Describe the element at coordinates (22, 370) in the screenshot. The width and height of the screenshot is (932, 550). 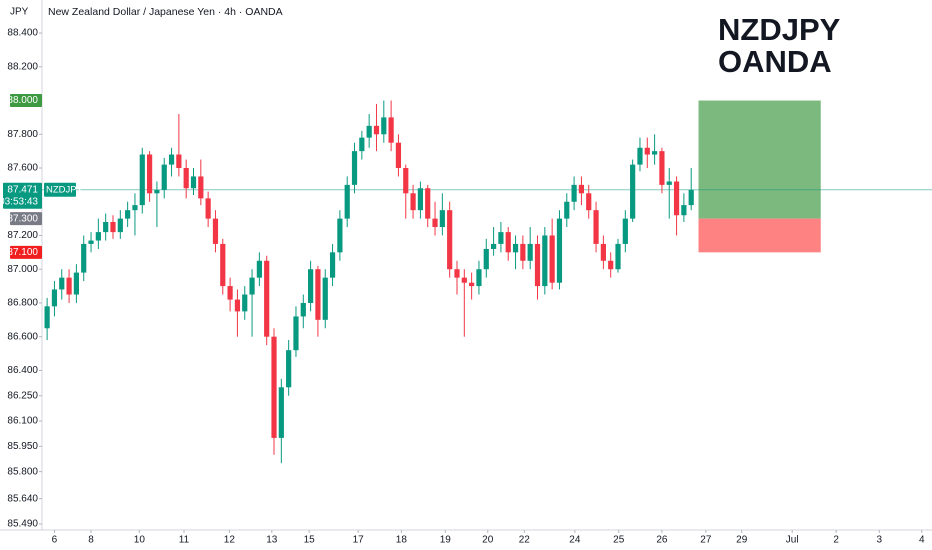
I see `y-tick-label: 86.400` at that location.